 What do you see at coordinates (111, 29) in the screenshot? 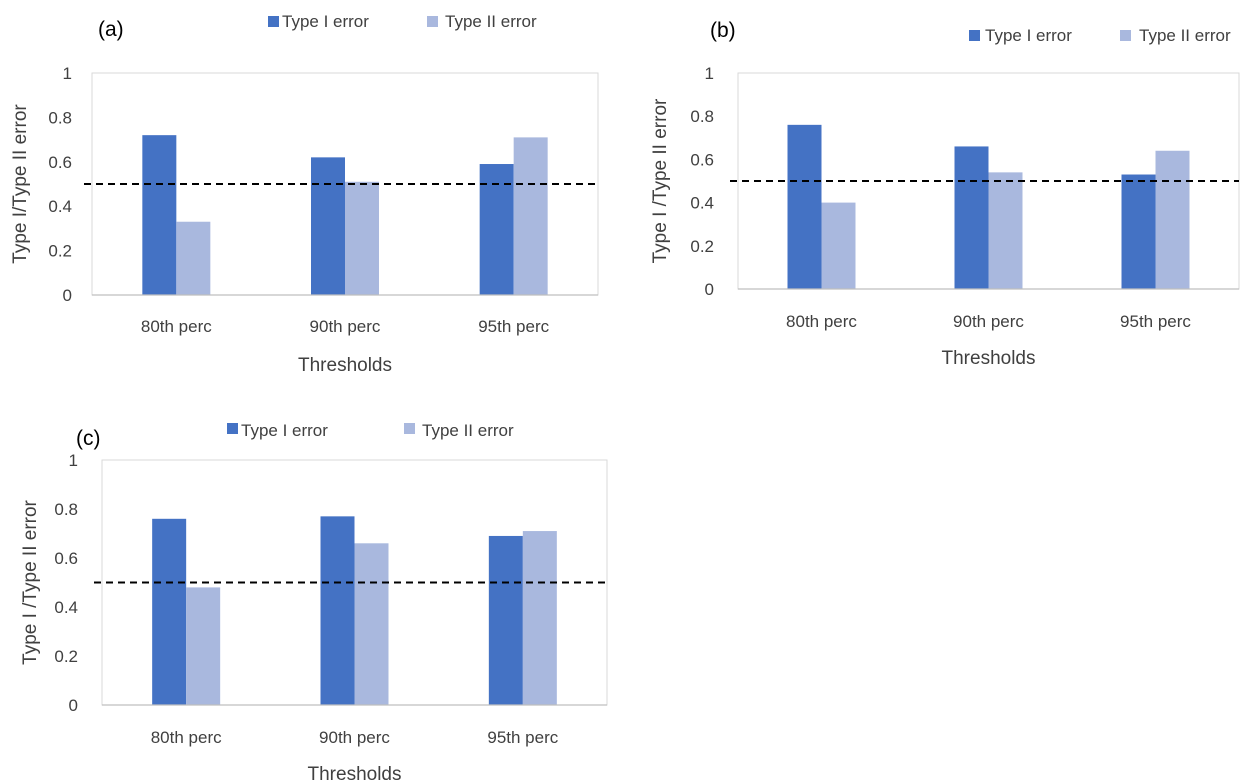
I see `panel-label: (a)` at bounding box center [111, 29].